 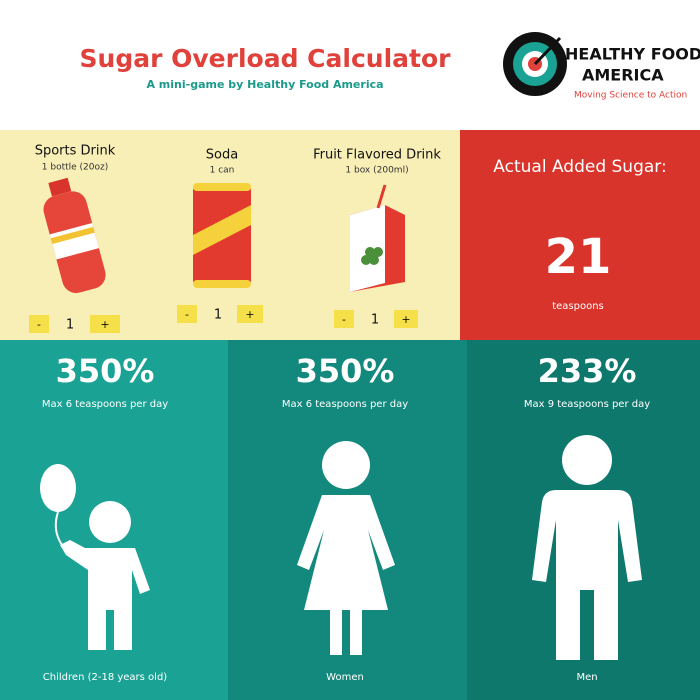 I want to click on group-percent: 233%, so click(x=587, y=371).